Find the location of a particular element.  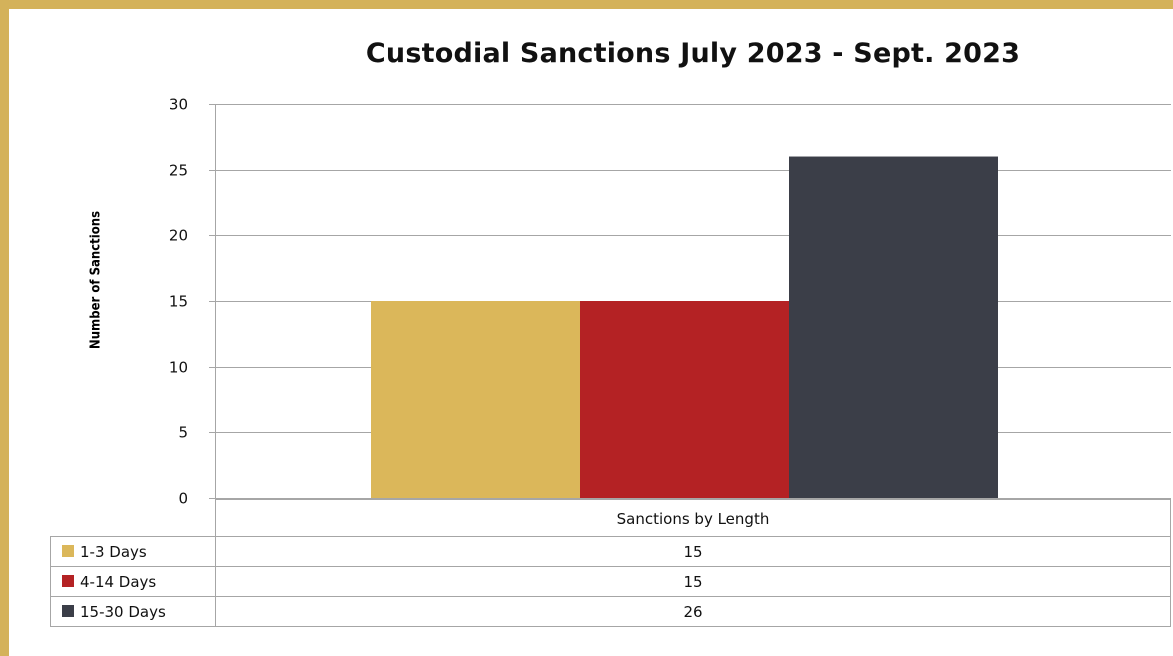

data-table-value-cell is located at coordinates (693, 611).